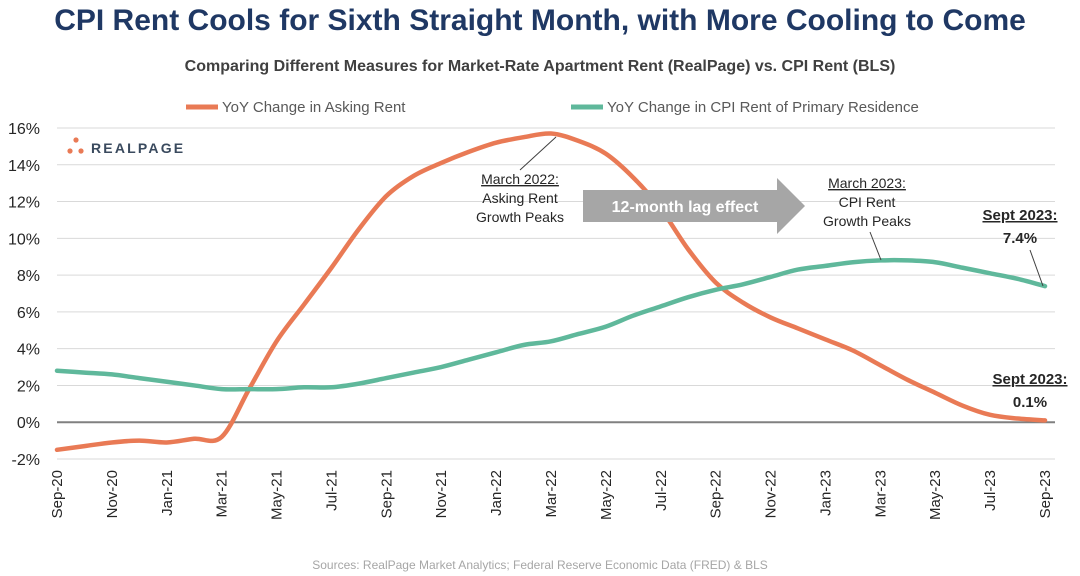  What do you see at coordinates (28, 423) in the screenshot?
I see `y-tick-label: 0%` at bounding box center [28, 423].